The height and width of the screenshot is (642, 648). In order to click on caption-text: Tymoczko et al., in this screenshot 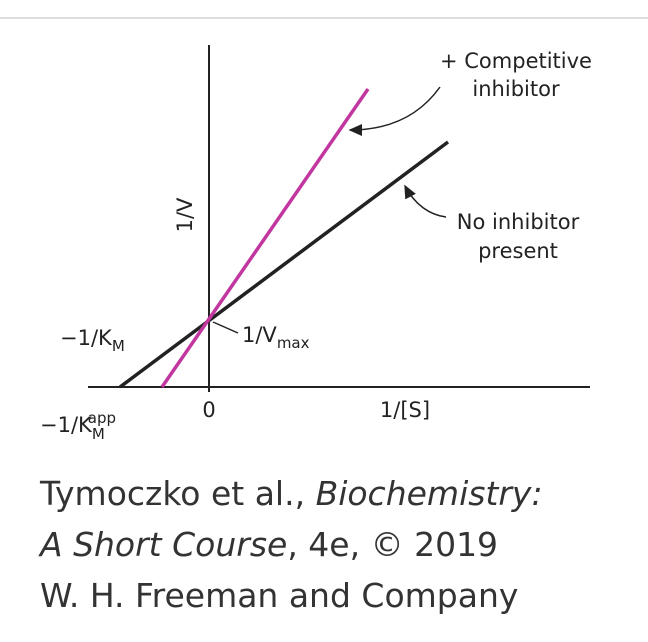, I will do `click(177, 493)`.